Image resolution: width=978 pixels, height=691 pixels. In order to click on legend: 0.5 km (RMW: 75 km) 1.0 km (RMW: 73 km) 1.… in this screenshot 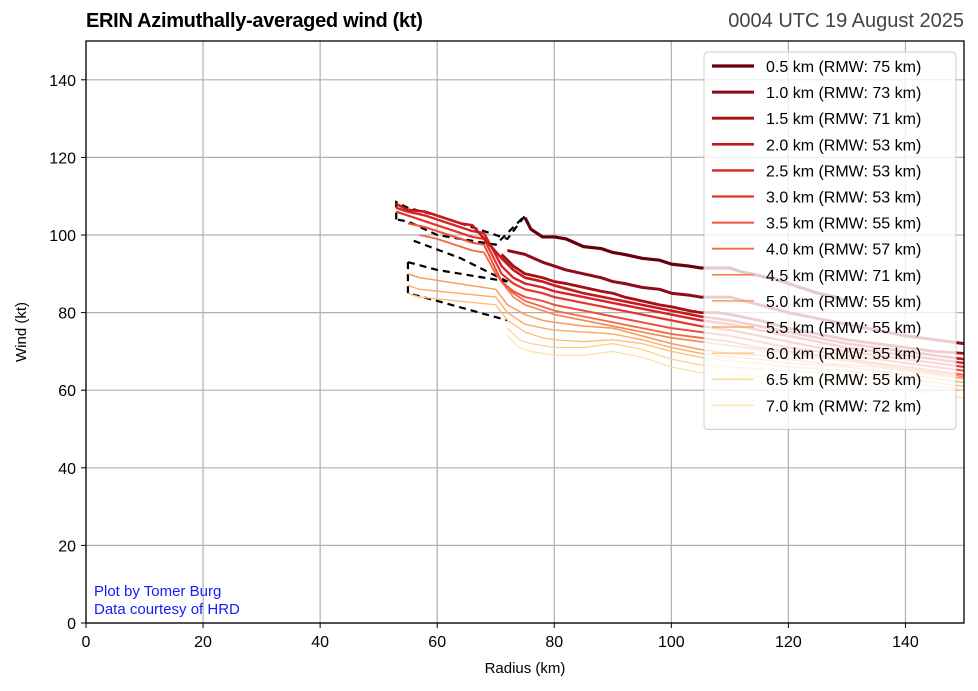, I will do `click(830, 240)`.